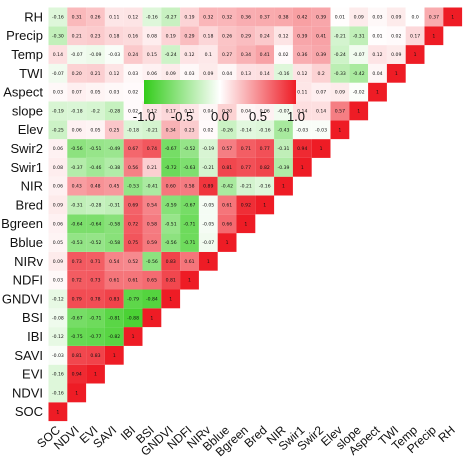 This screenshot has height=467, width=474. Describe the element at coordinates (24, 35) in the screenshot. I see `y-label-Precip: Precip` at that location.